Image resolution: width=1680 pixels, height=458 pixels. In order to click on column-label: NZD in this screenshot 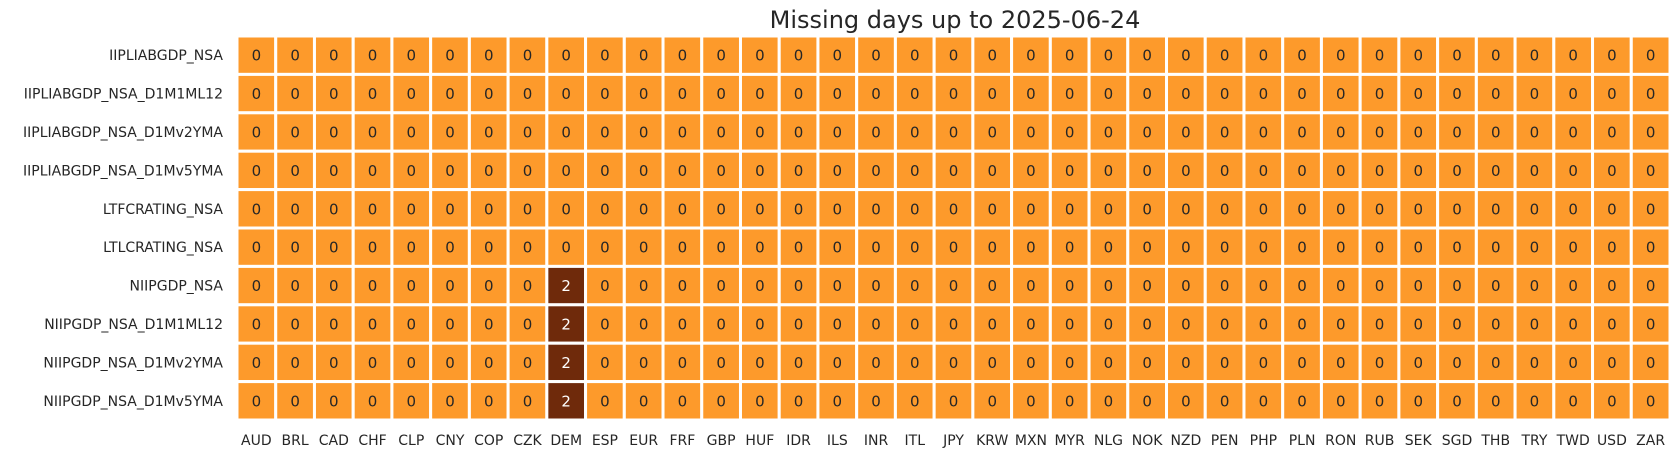, I will do `click(1185, 441)`.